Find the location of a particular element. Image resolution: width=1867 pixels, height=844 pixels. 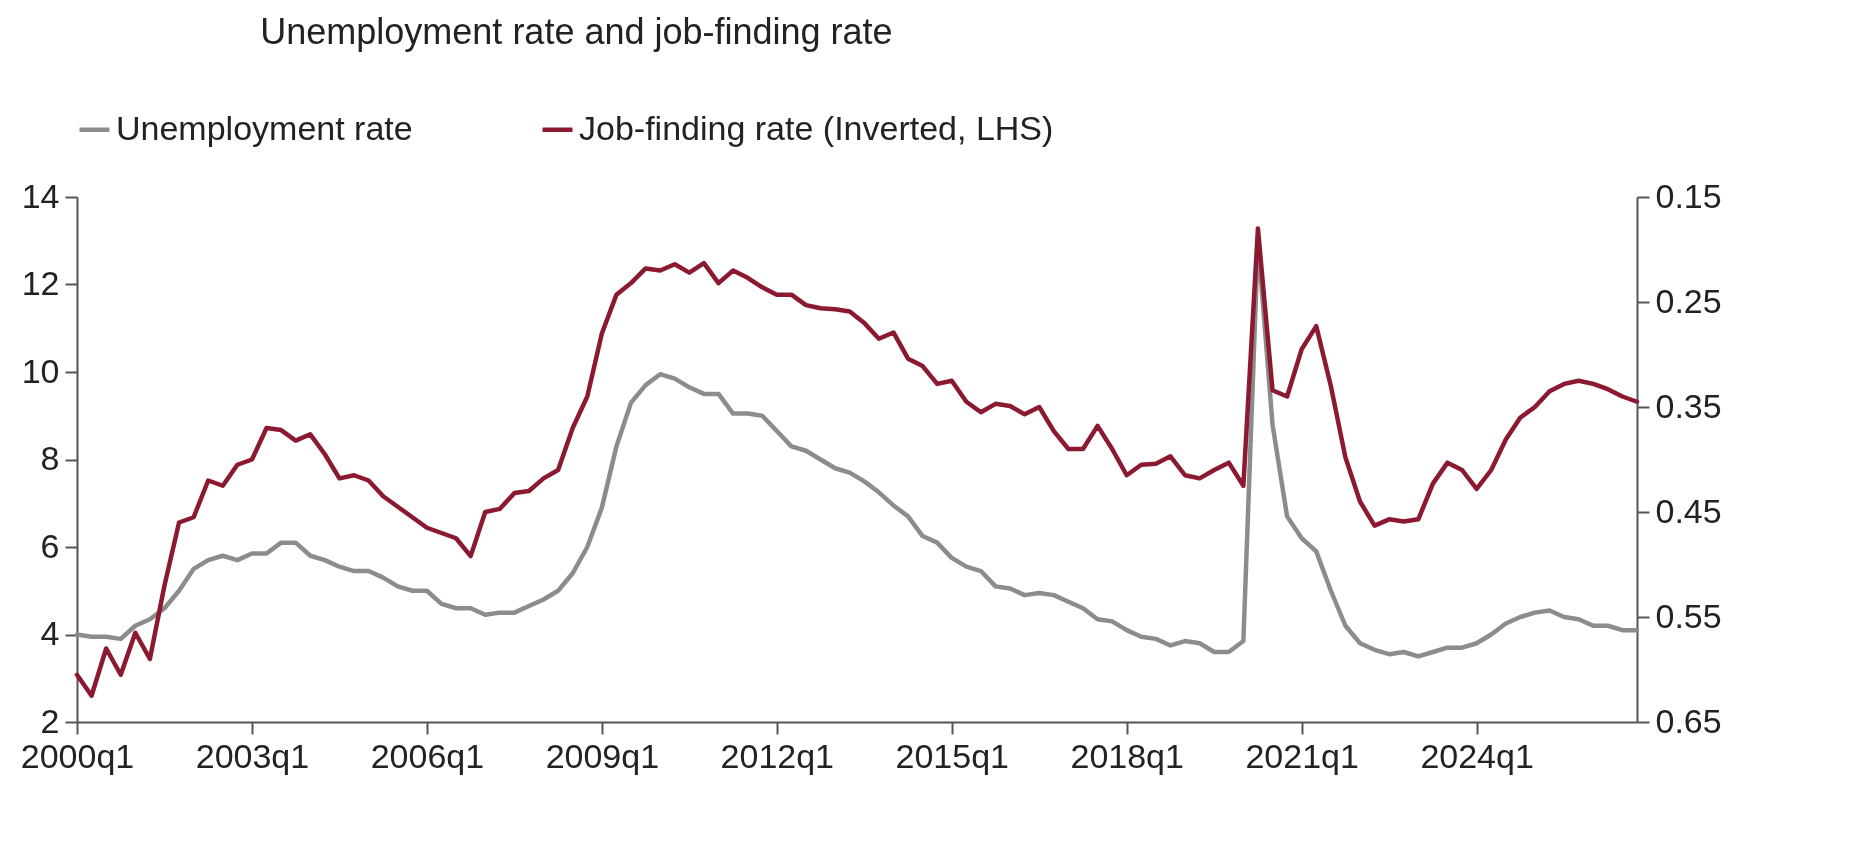

y-tick-label: 14 is located at coordinates (40, 195).